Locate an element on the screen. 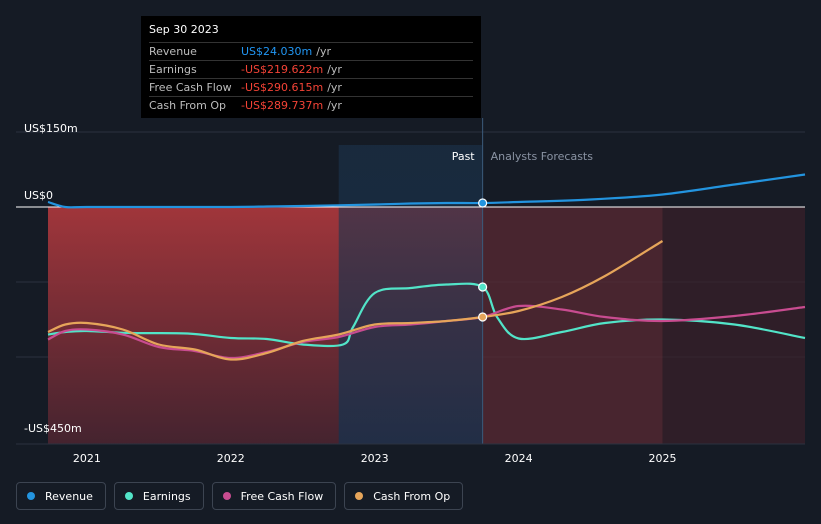 The width and height of the screenshot is (821, 524). tooltip-label: Earnings is located at coordinates (173, 69).